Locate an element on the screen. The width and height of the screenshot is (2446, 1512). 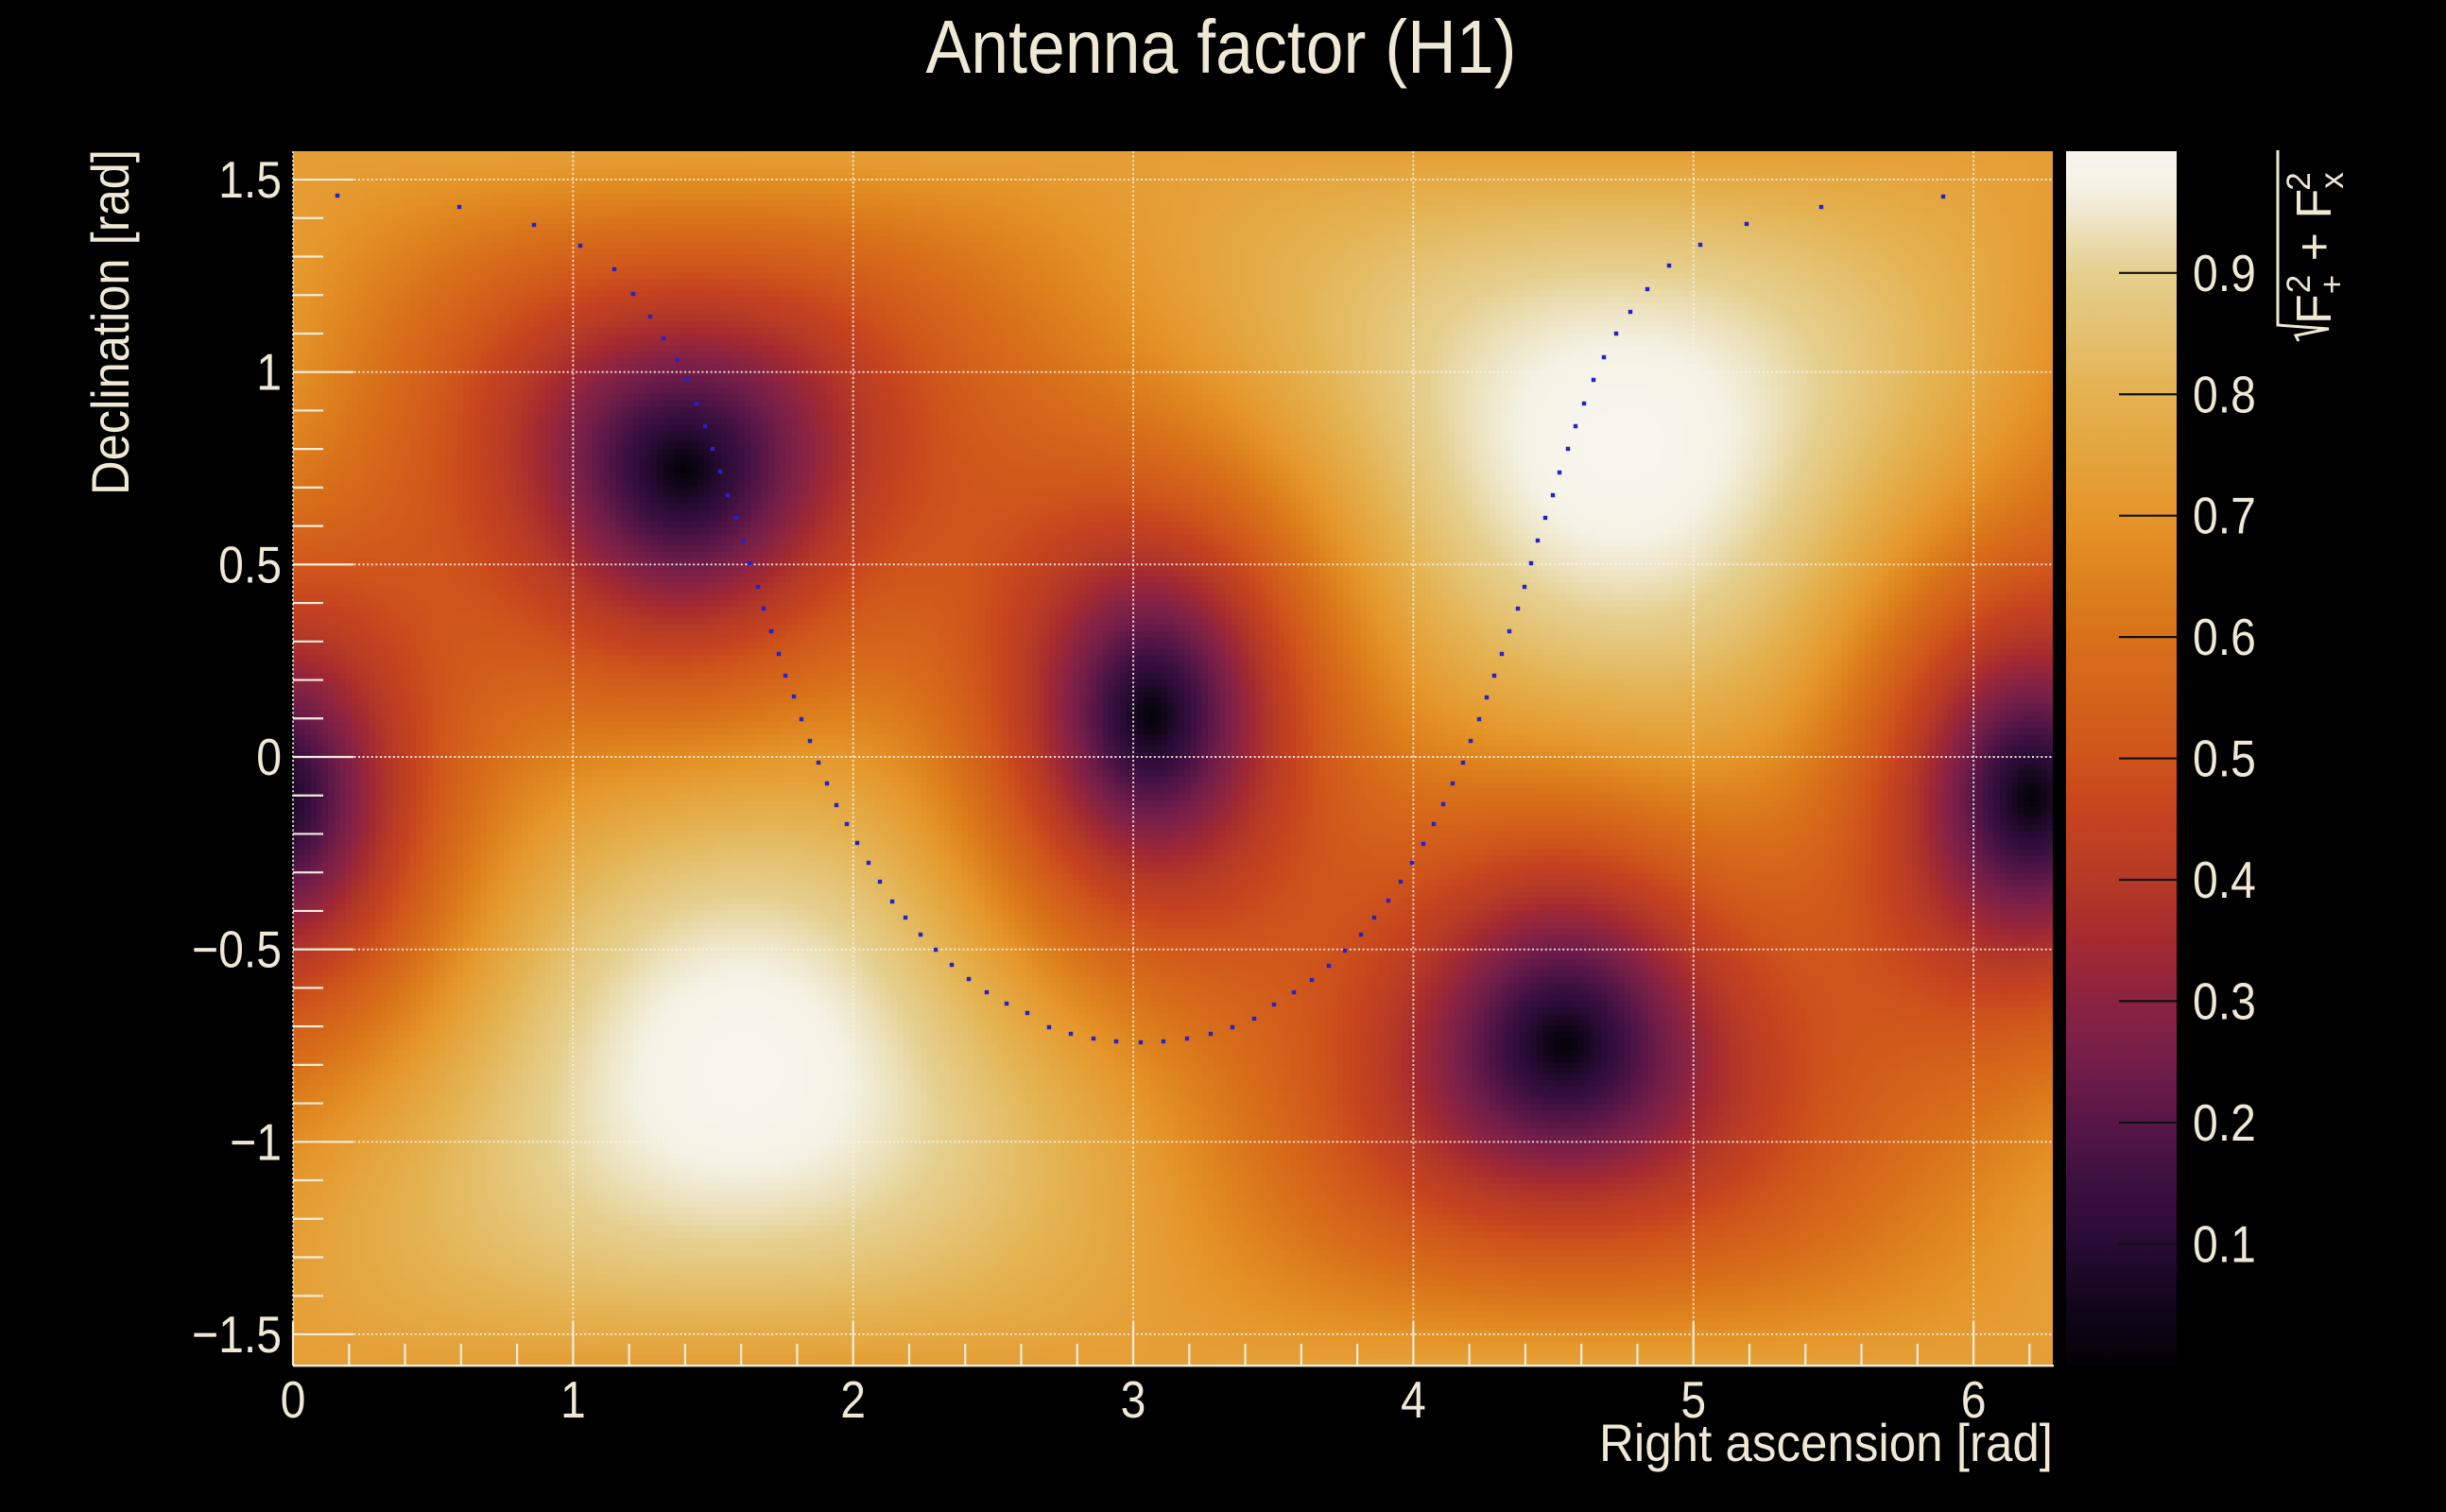
svg-text: F+2 + Fx2 is located at coordinates (2316, 248).